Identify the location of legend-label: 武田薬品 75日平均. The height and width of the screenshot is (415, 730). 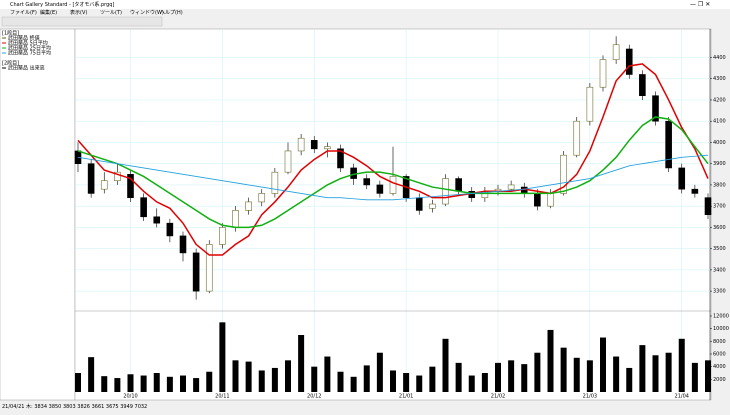
(29, 53).